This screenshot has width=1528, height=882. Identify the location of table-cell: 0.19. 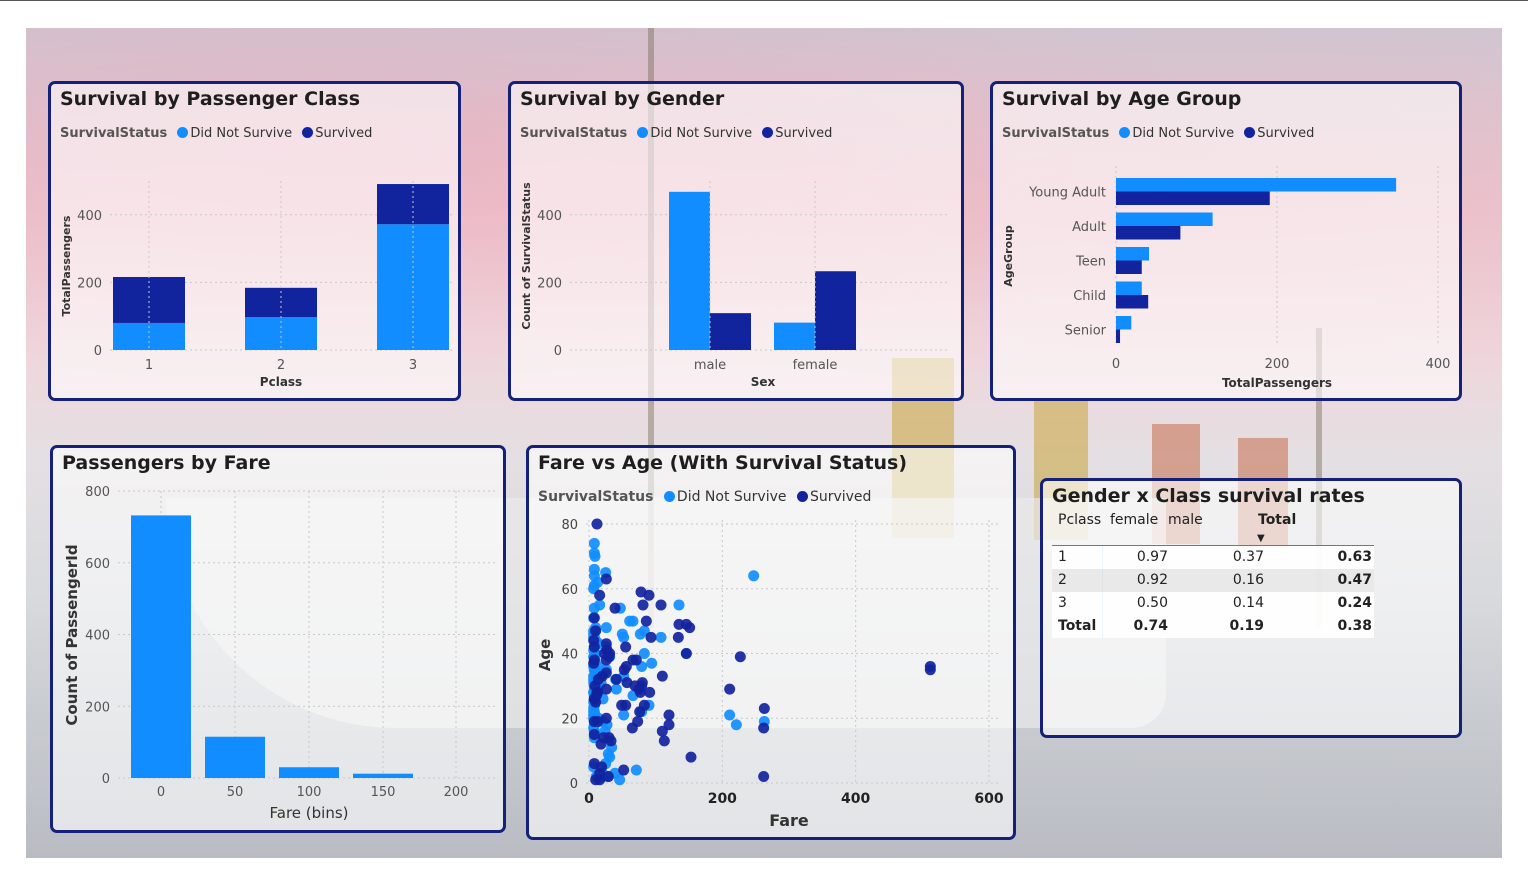
(1246, 626).